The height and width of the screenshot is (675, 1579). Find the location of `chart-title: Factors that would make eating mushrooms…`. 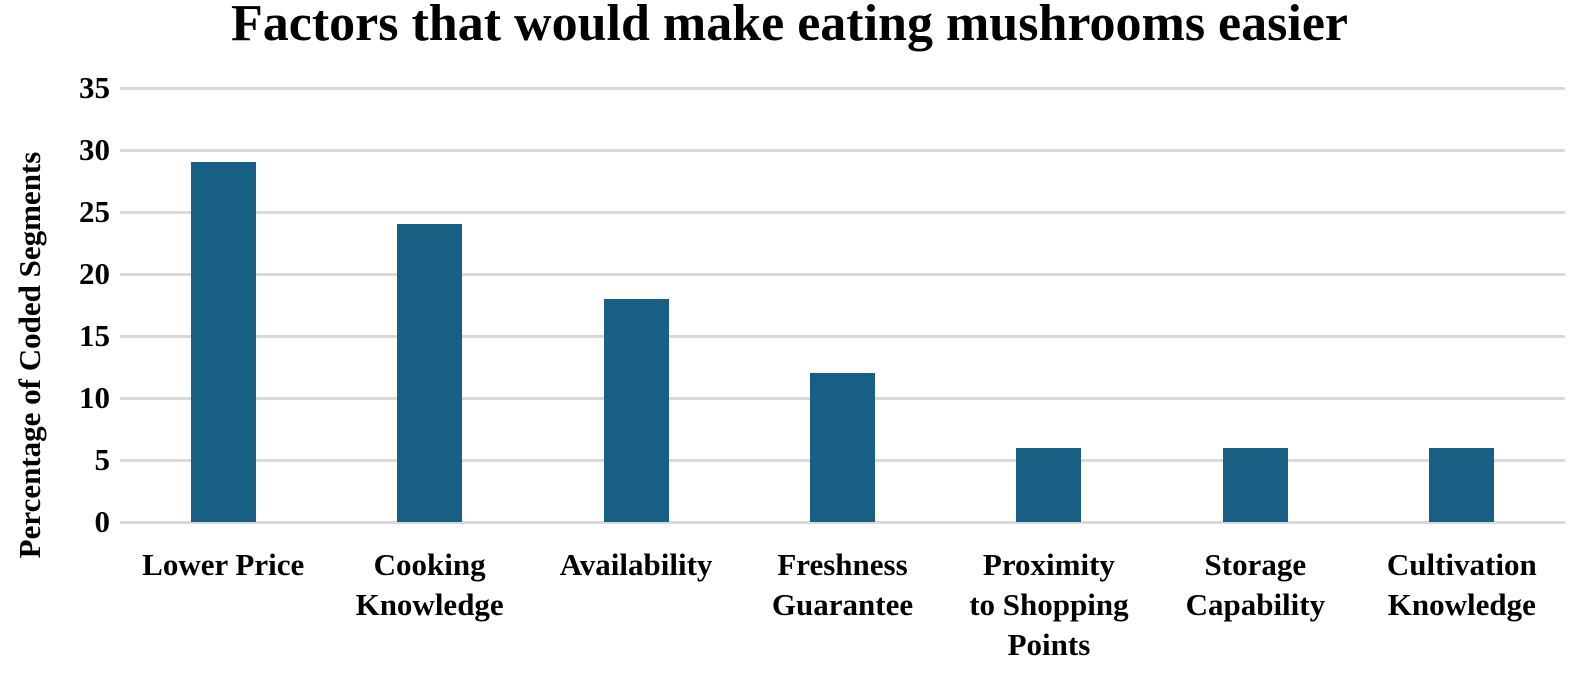

chart-title: Factors that would make eating mushrooms… is located at coordinates (789, 26).